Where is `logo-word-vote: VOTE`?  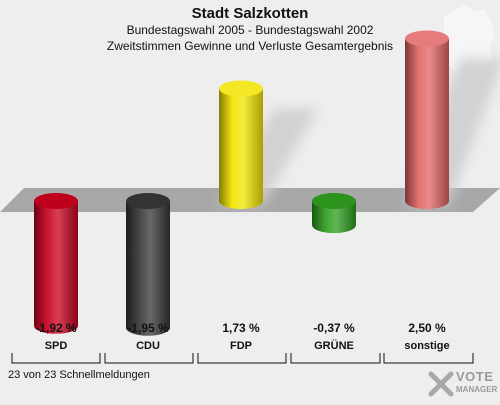 logo-word-vote: VOTE is located at coordinates (475, 376).